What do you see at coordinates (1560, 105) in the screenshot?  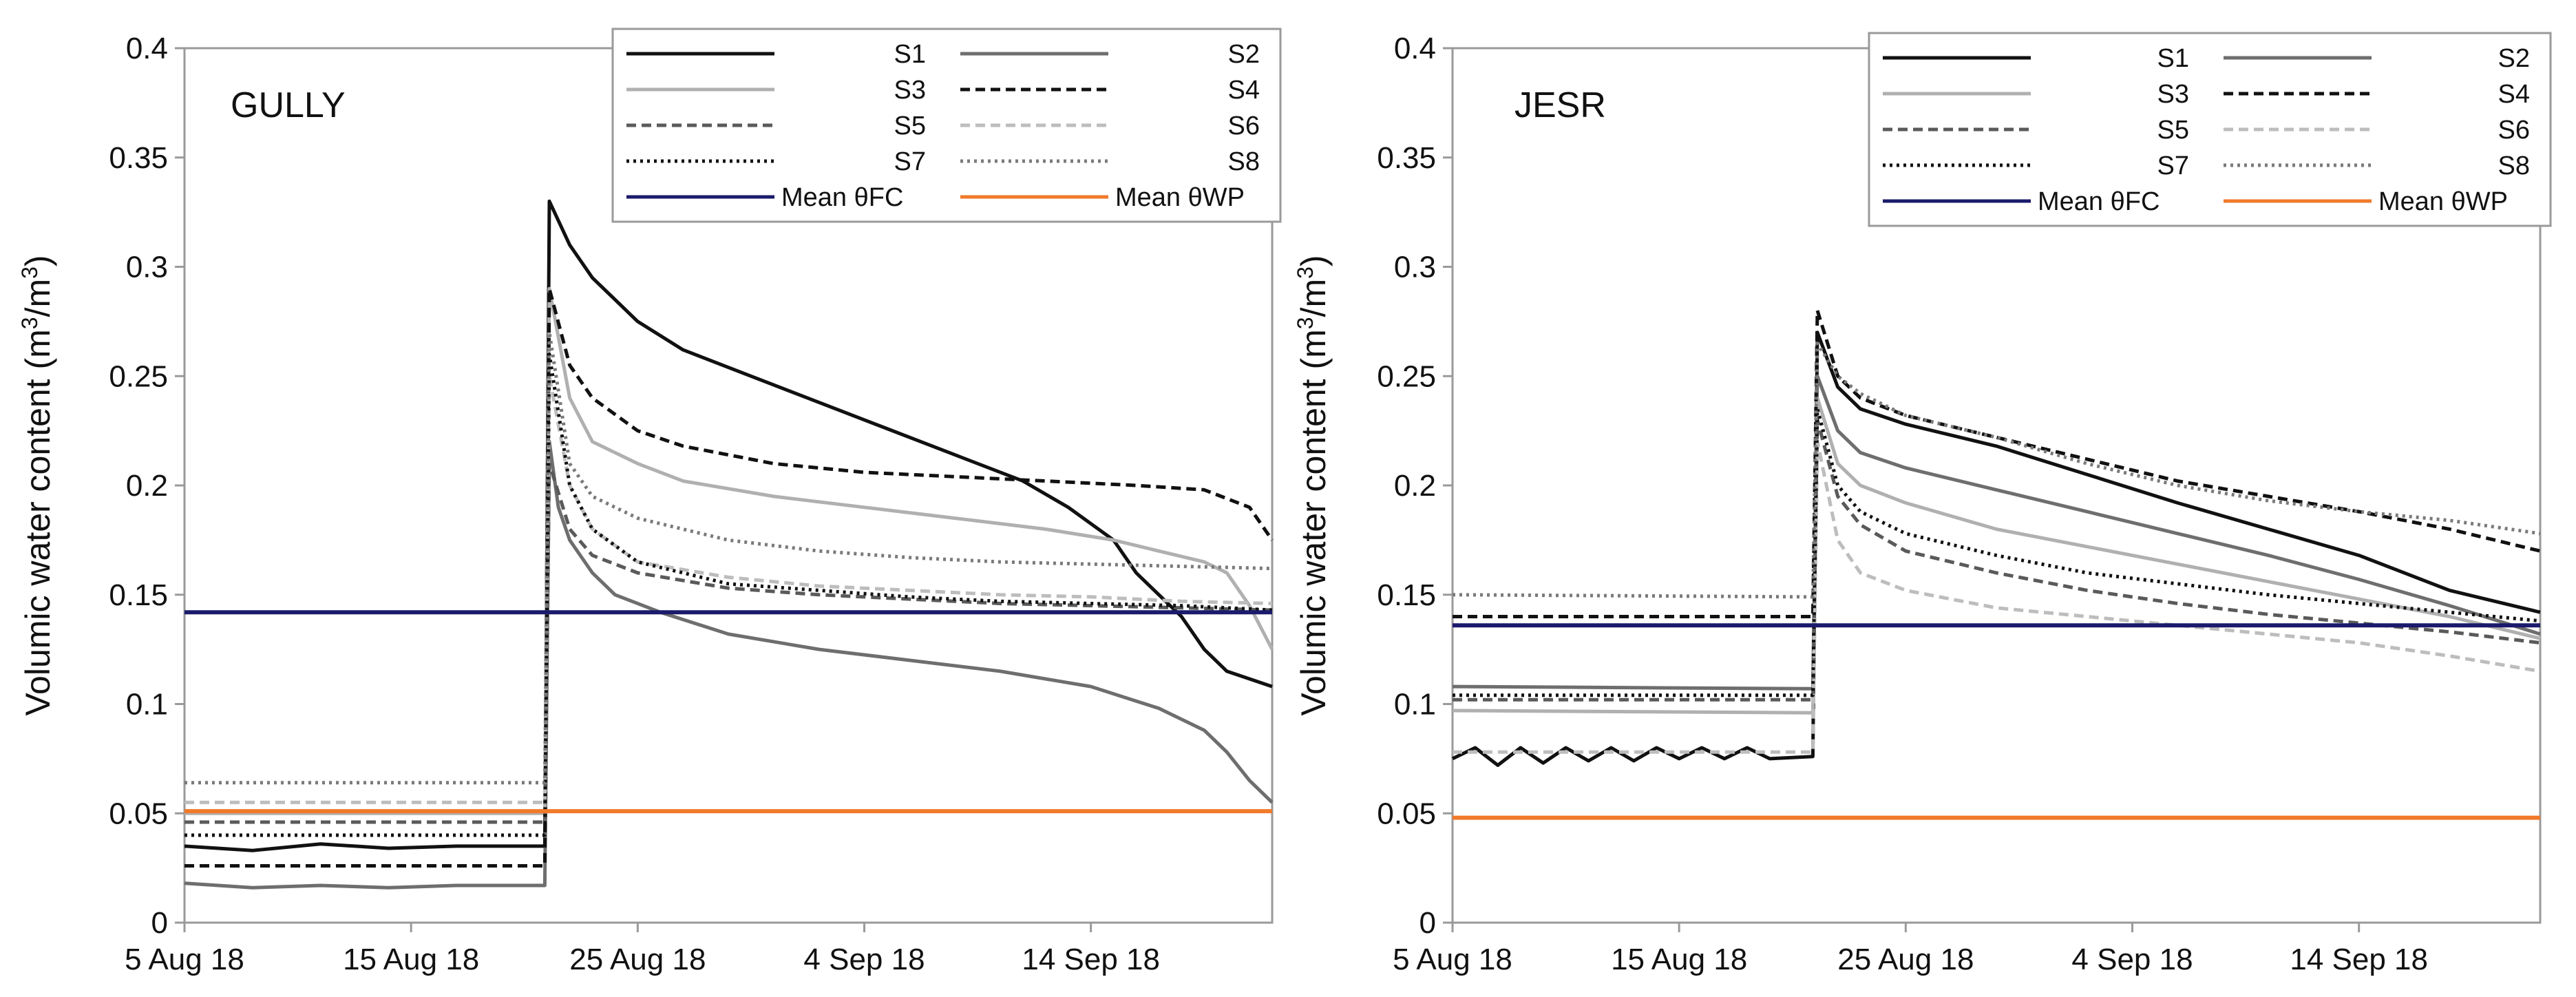 I see `panel-title: JESR` at bounding box center [1560, 105].